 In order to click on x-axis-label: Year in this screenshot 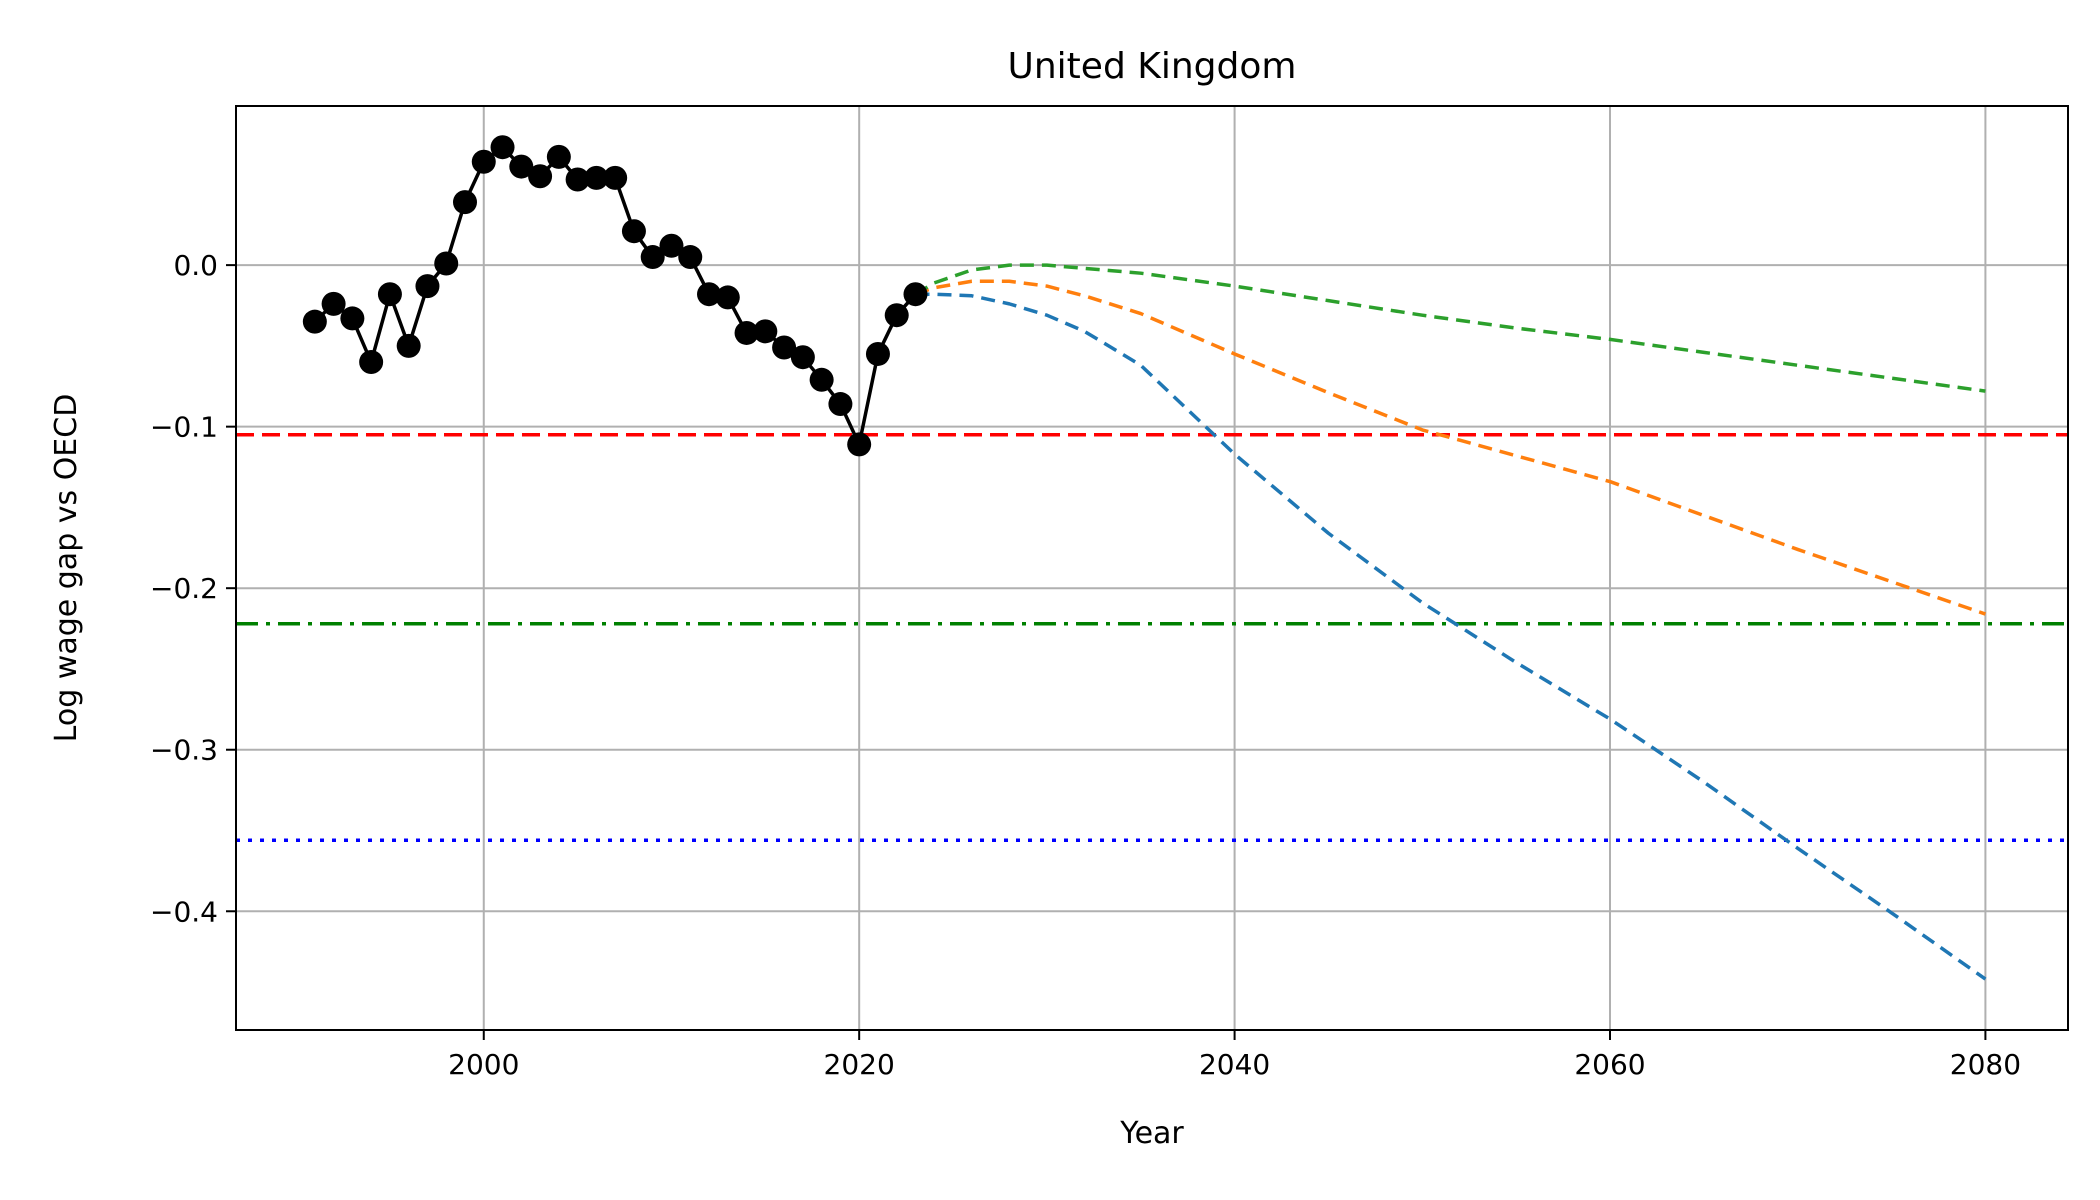, I will do `click(1151, 1133)`.